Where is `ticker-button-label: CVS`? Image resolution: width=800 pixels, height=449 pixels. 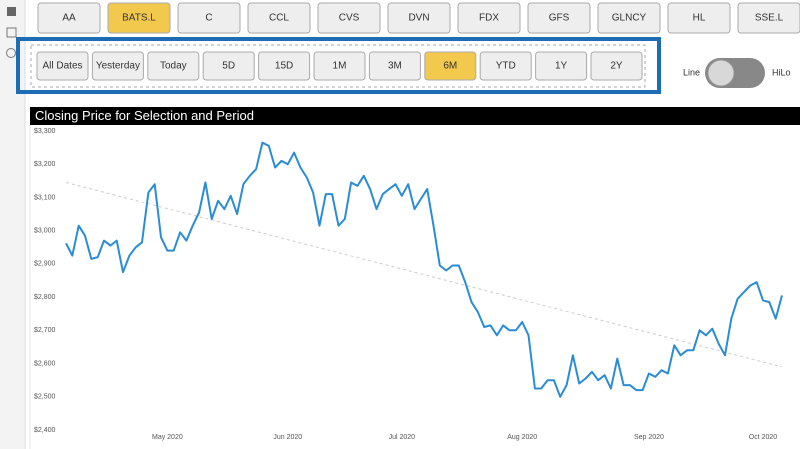
ticker-button-label: CVS is located at coordinates (349, 18).